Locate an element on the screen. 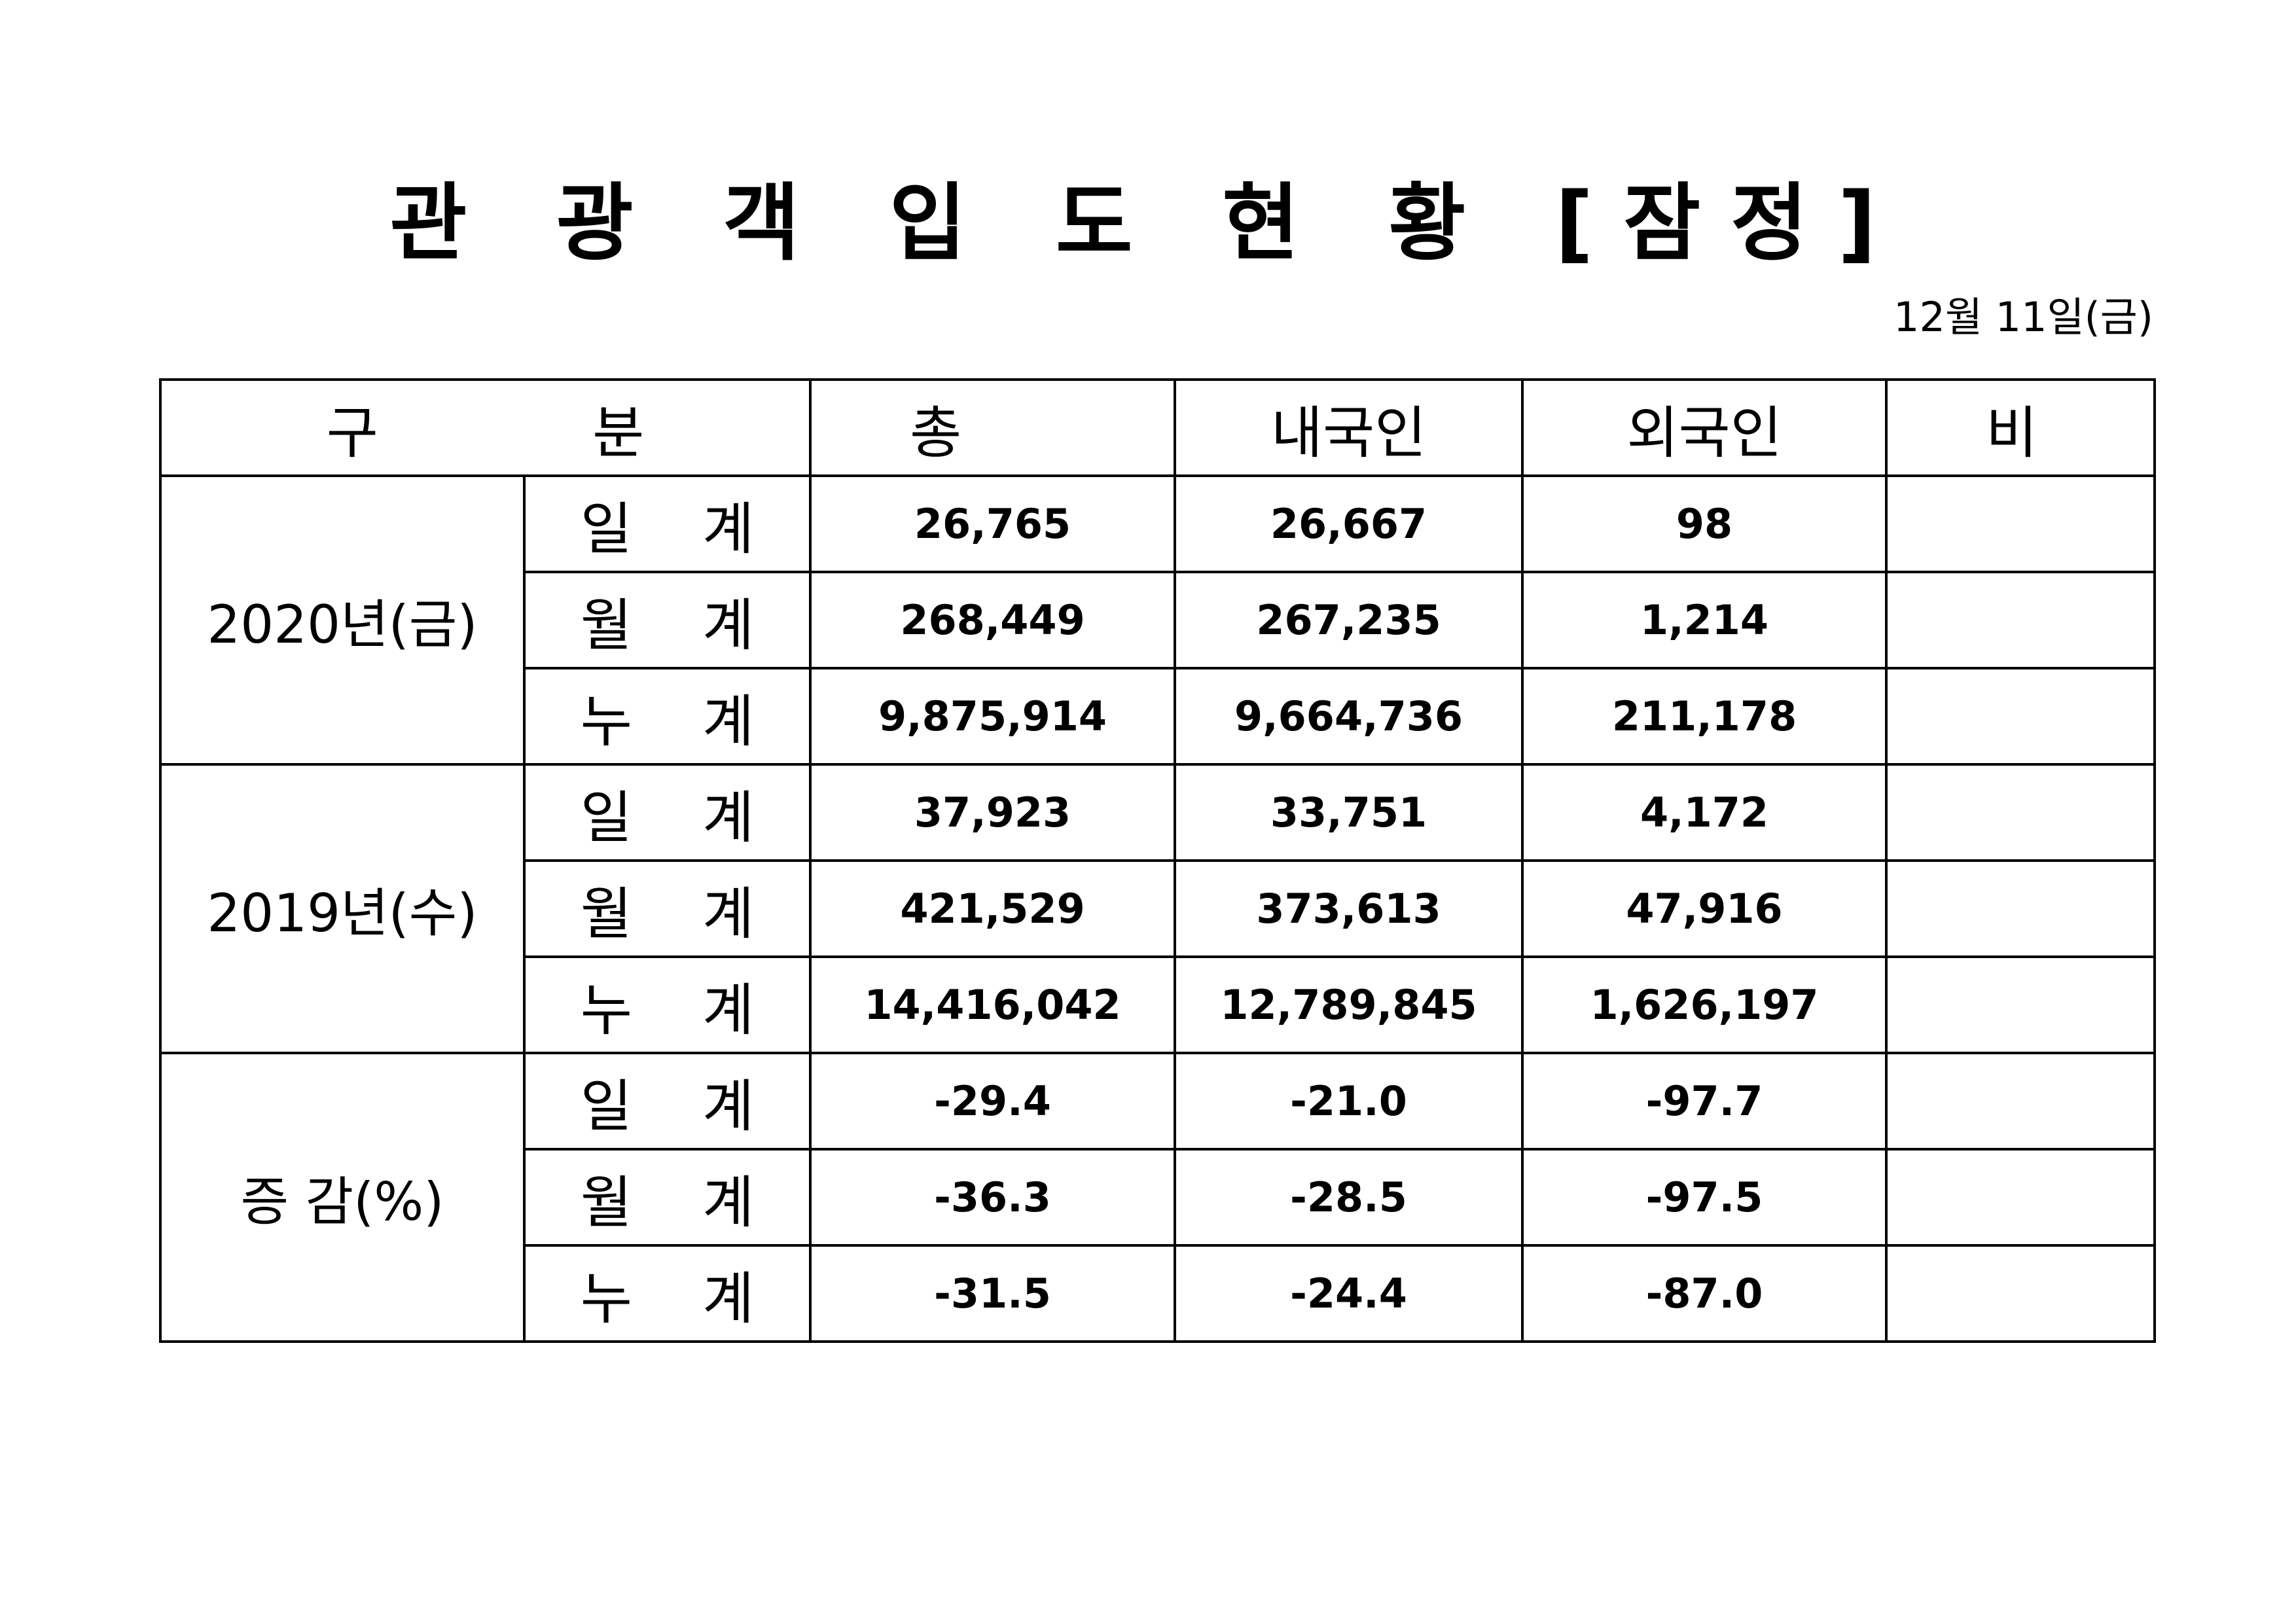  cell-domestic: 12,789,845 is located at coordinates (1349, 1005).